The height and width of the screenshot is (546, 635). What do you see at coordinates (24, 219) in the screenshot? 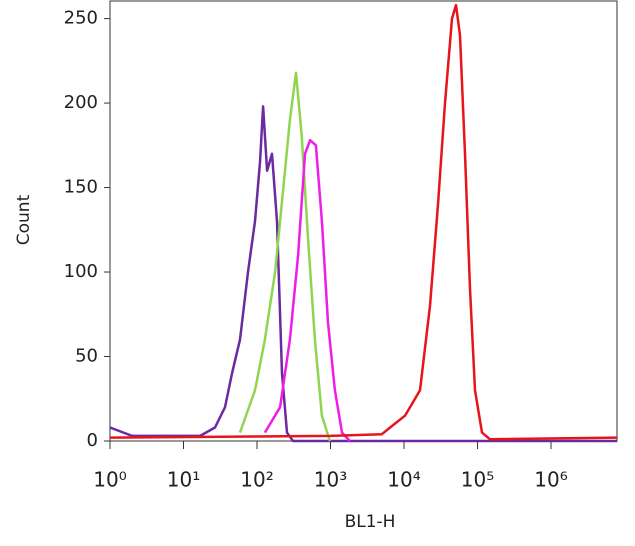
I see `y-axis-label: Count` at bounding box center [24, 219].